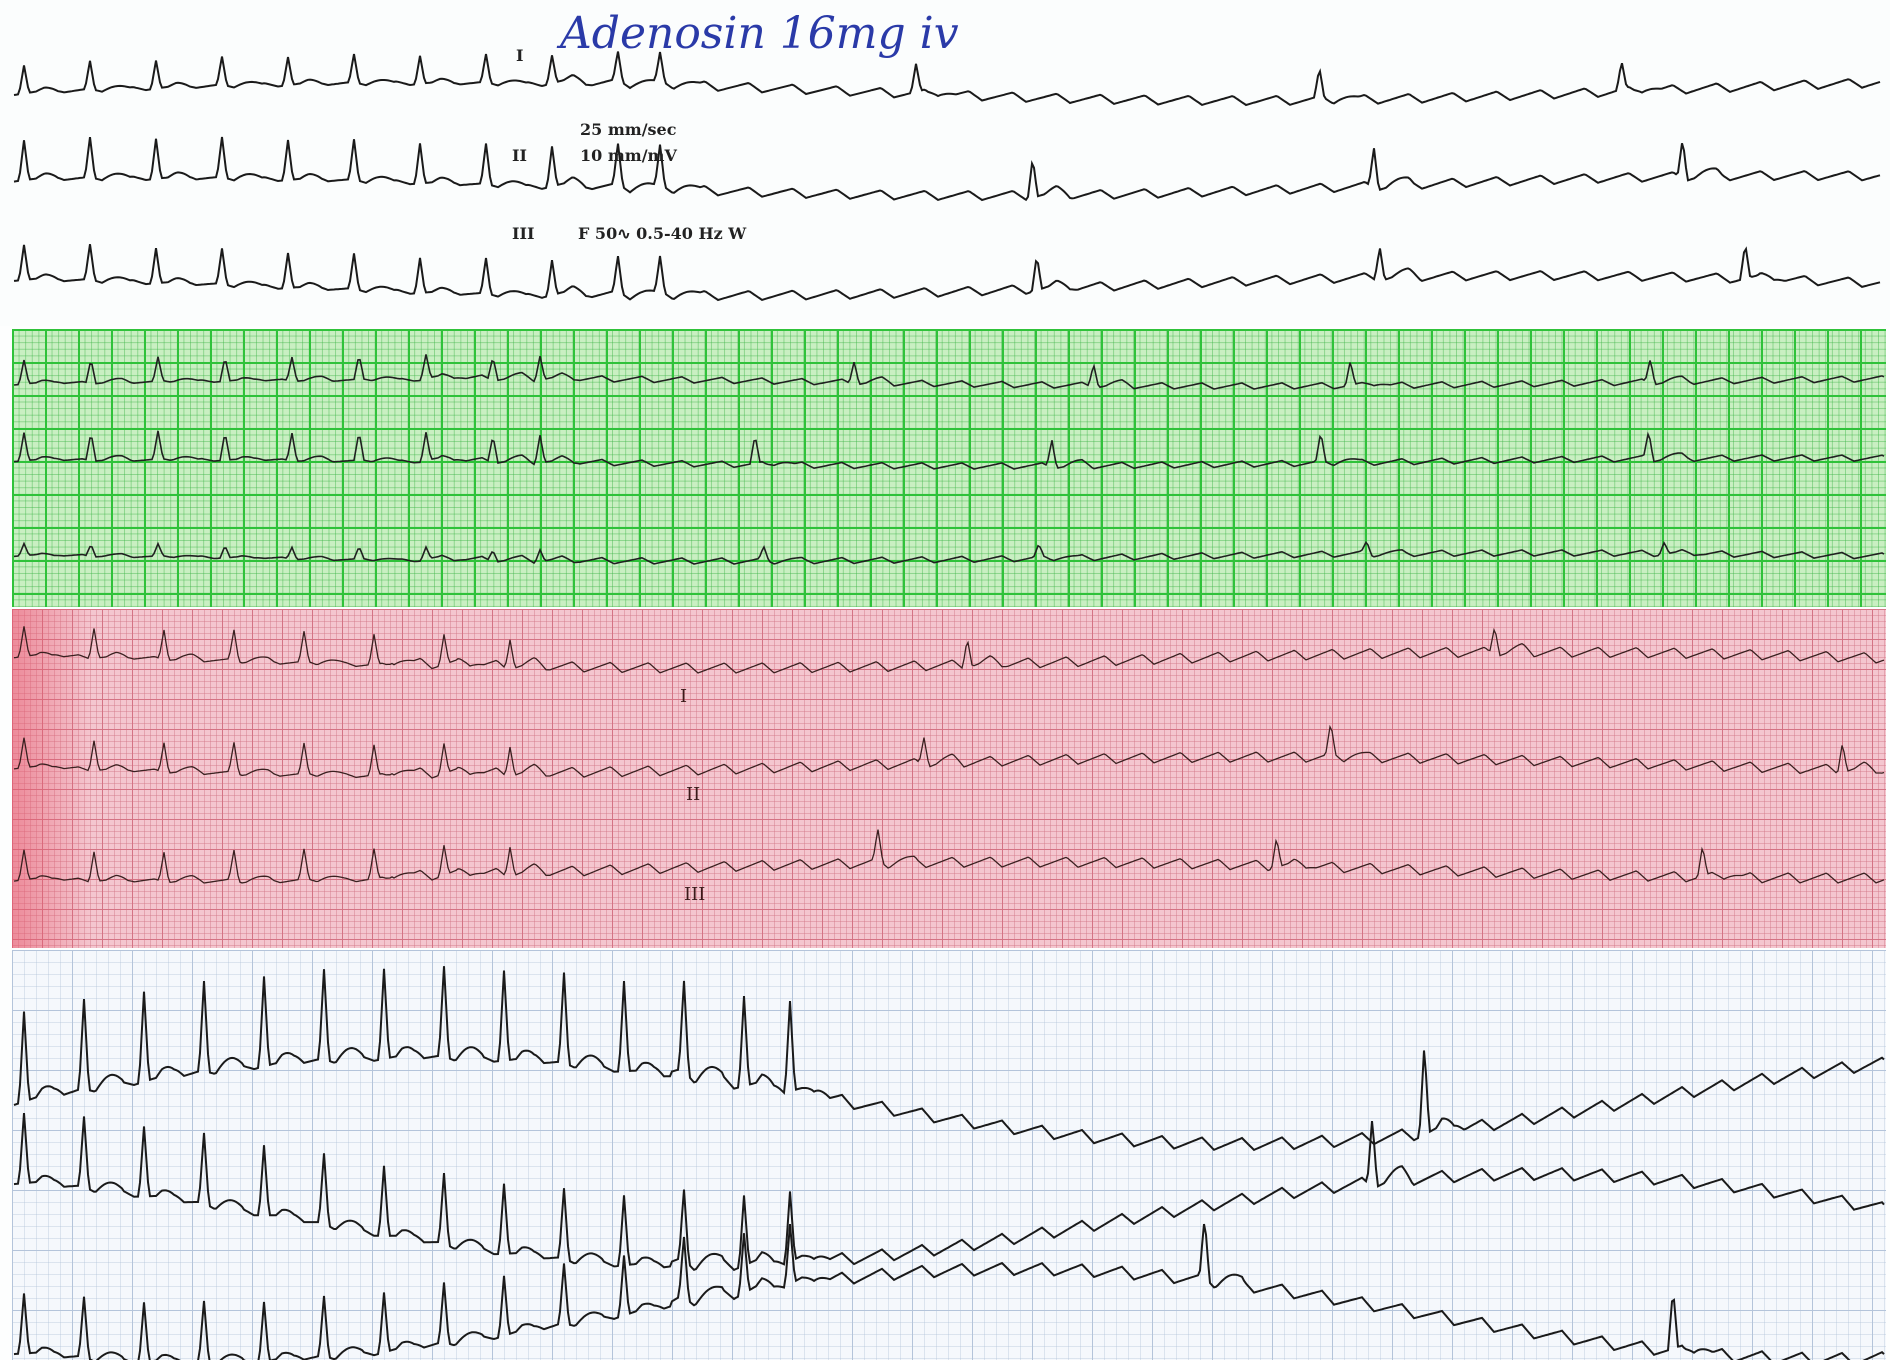 This screenshot has width=1890, height=1360. What do you see at coordinates (628, 129) in the screenshot?
I see `speed-label: 25 mm/sec` at bounding box center [628, 129].